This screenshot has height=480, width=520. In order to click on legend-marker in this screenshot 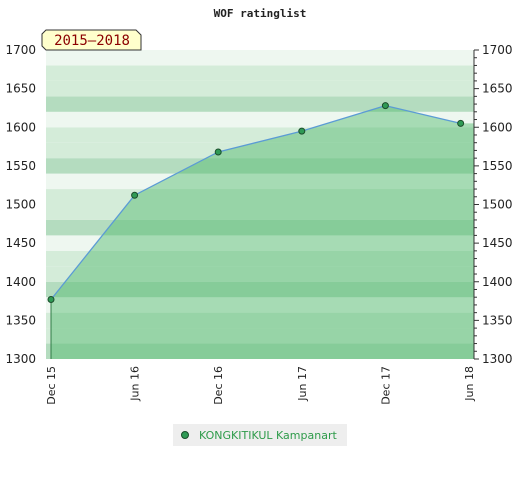, I will do `click(185, 435)`.